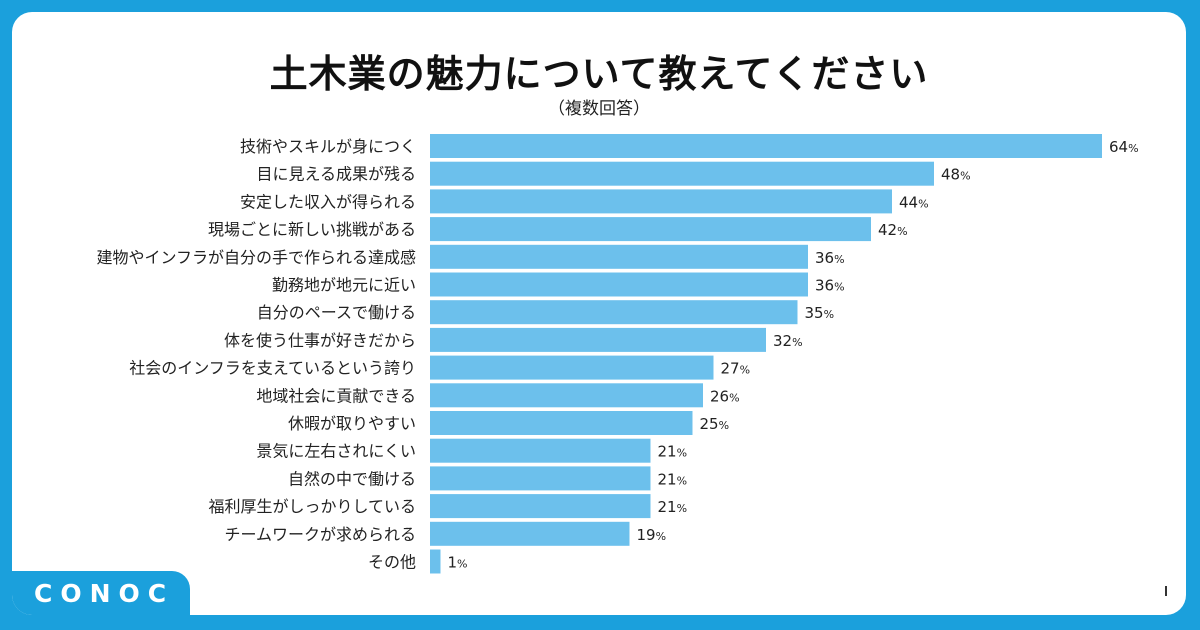 The height and width of the screenshot is (630, 1200). Describe the element at coordinates (320, 534) in the screenshot. I see `category-label: チームワークが求められる` at that location.